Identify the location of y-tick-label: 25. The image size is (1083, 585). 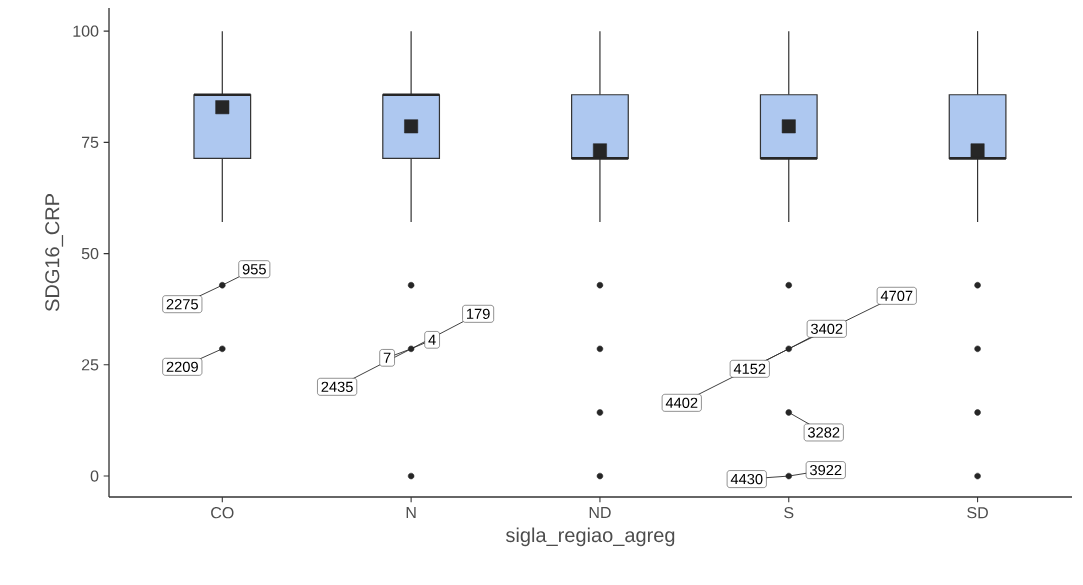
(90, 365).